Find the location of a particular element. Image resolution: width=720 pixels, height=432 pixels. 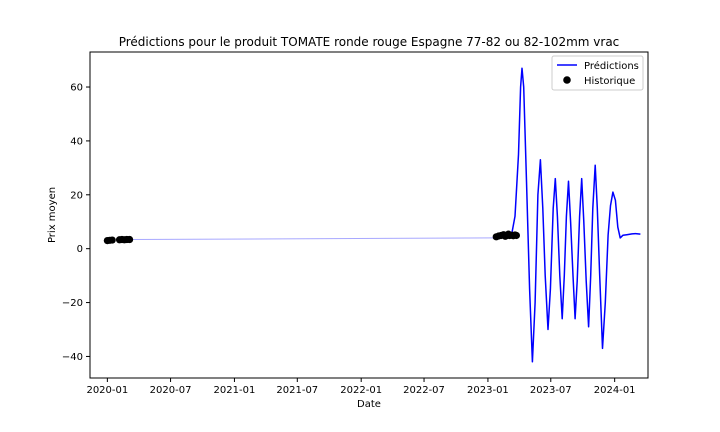

legend-history-swatch is located at coordinates (567, 80).